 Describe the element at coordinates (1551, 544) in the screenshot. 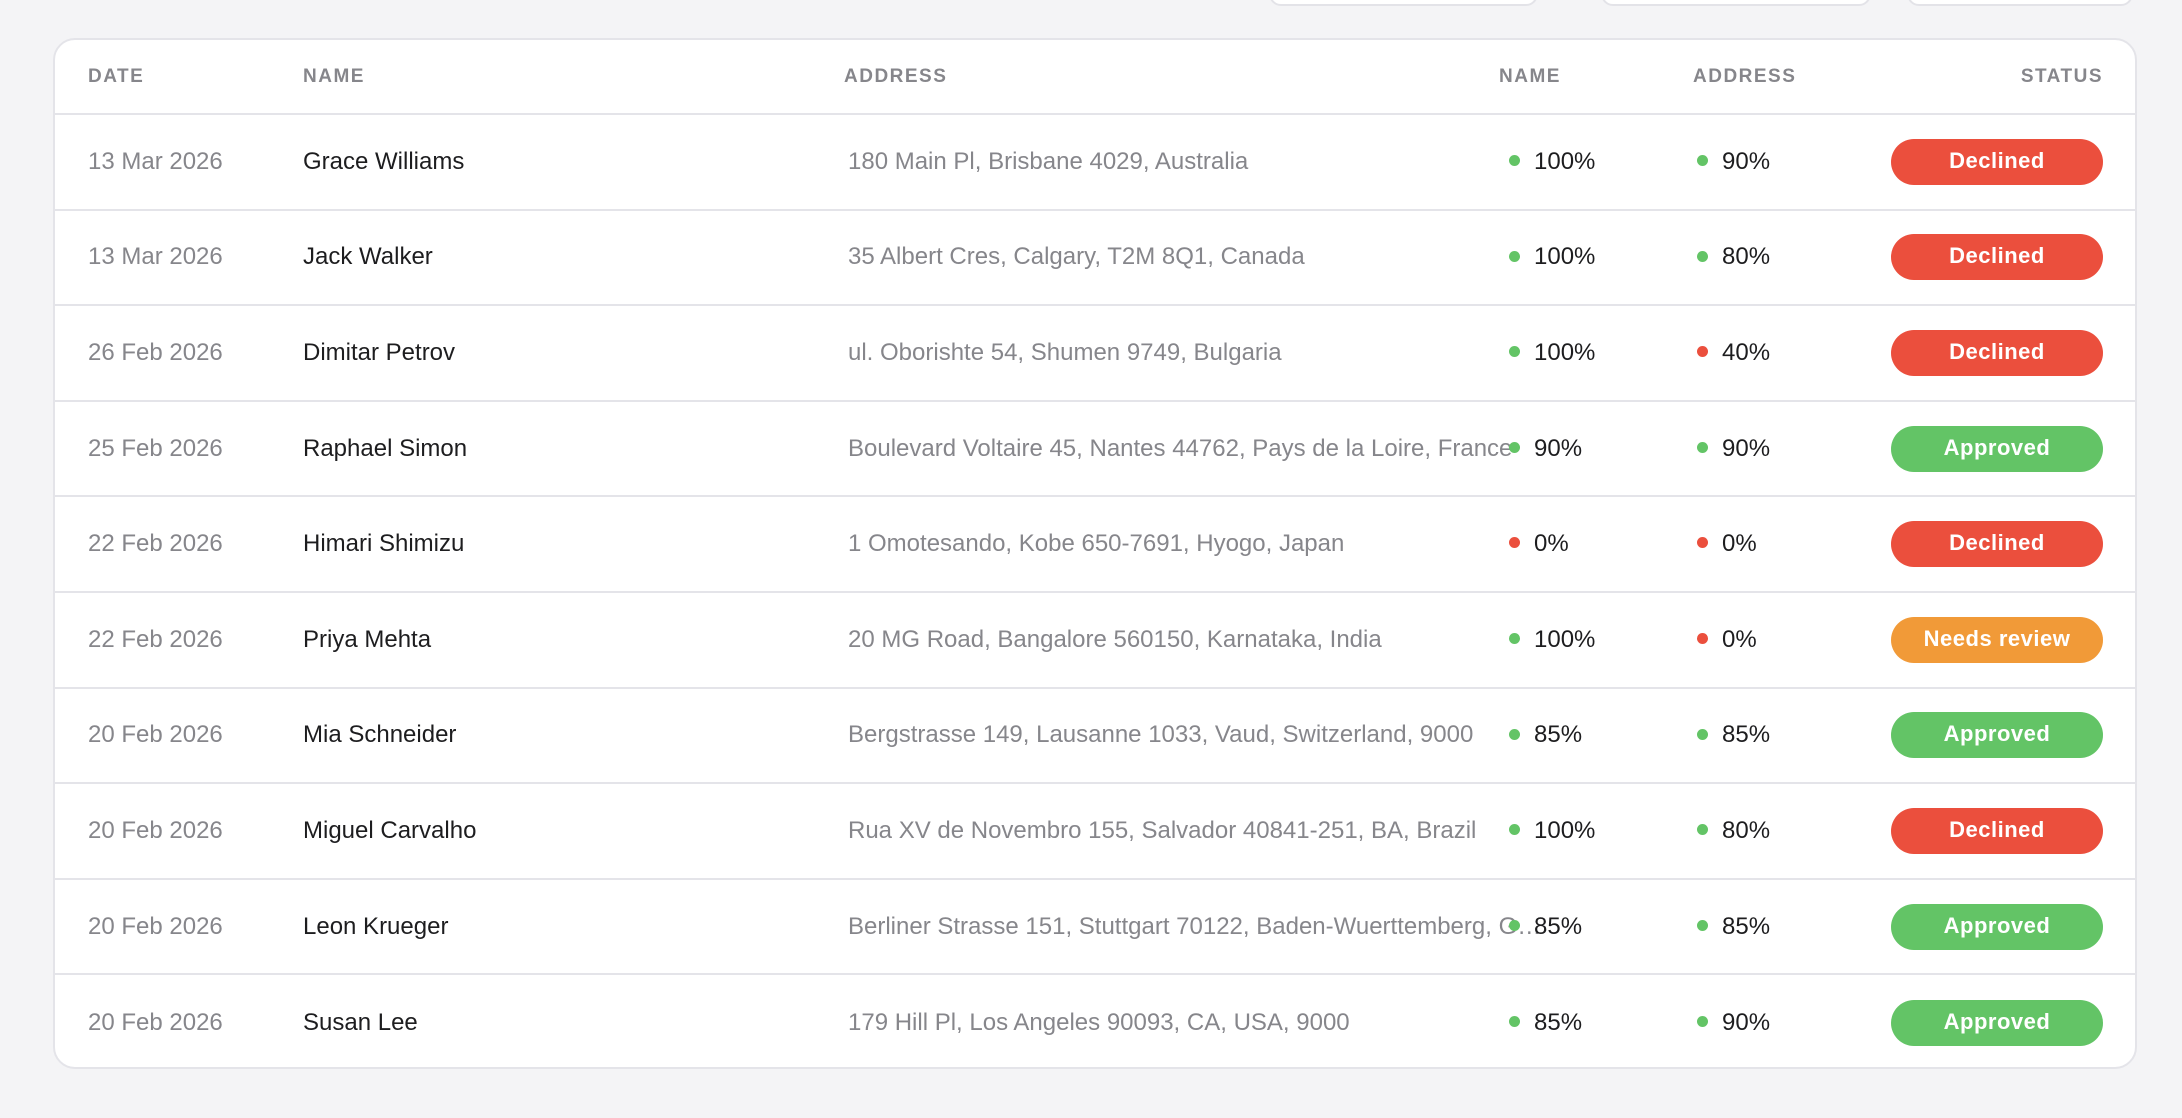

I see `name-match-value: 0%` at that location.